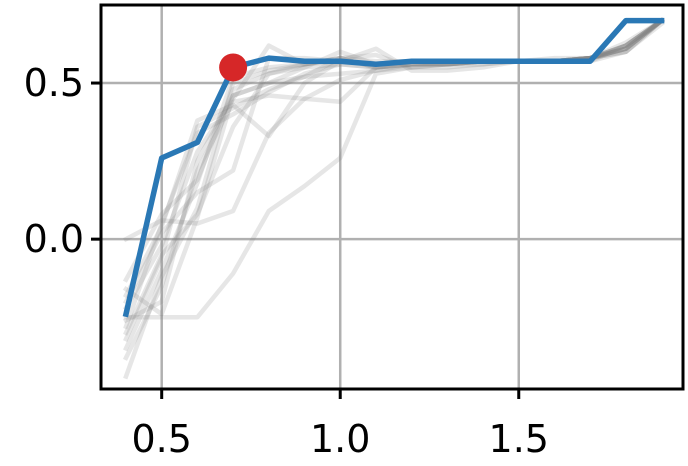 This screenshot has width=688, height=466. Describe the element at coordinates (161, 439) in the screenshot. I see `x-tick-label: 0.5` at that location.